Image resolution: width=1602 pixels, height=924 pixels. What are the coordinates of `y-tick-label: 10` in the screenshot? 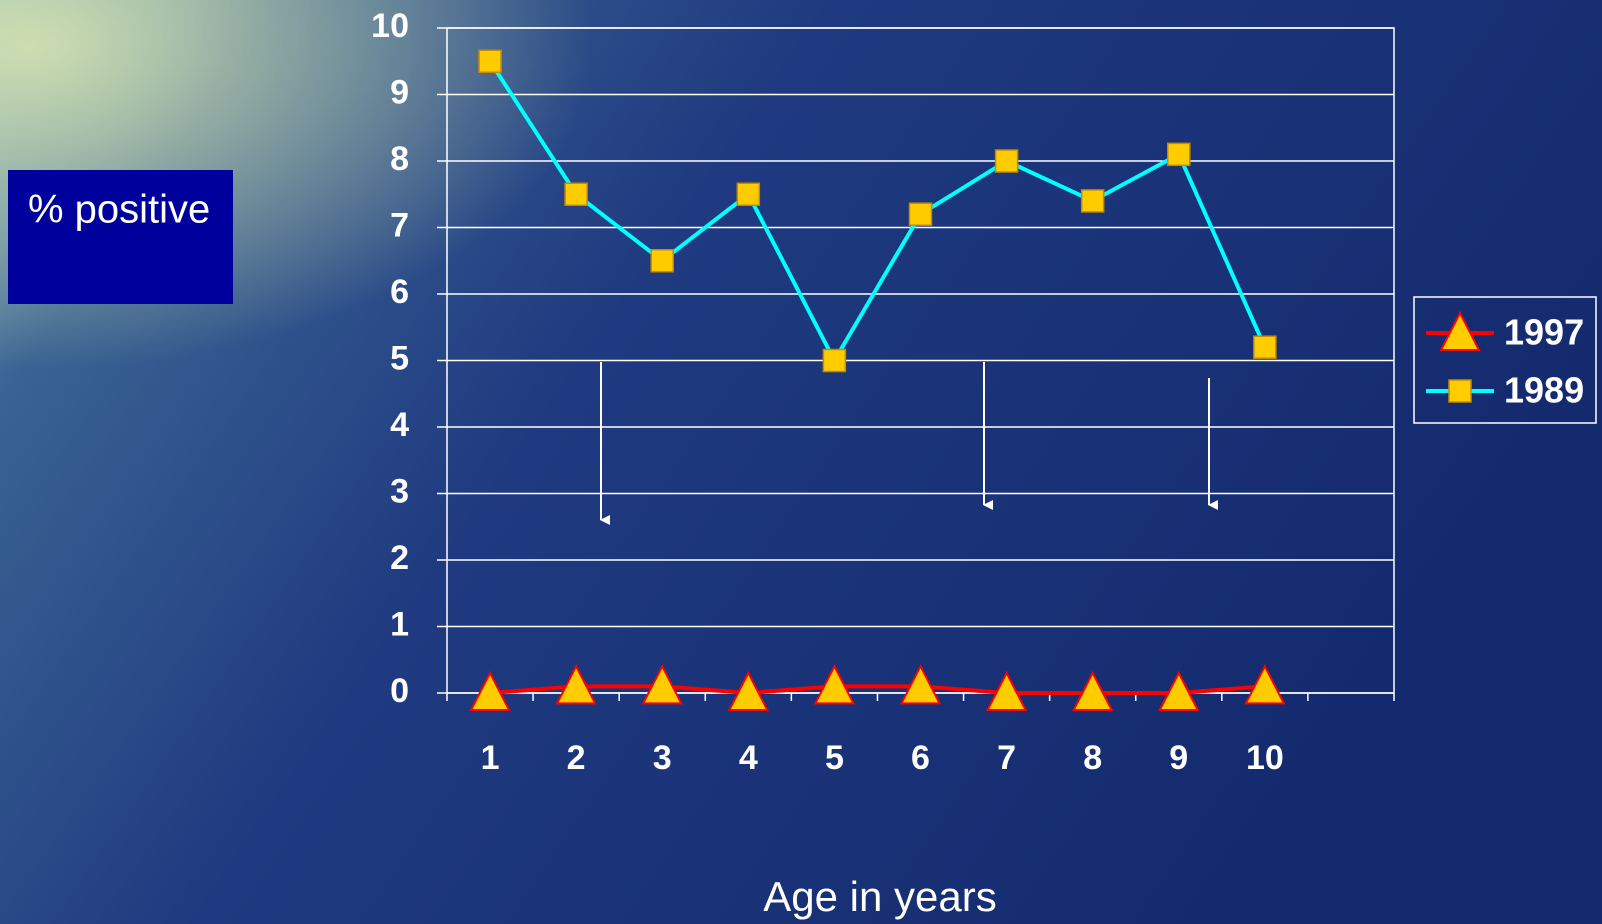 It's located at (390, 26).